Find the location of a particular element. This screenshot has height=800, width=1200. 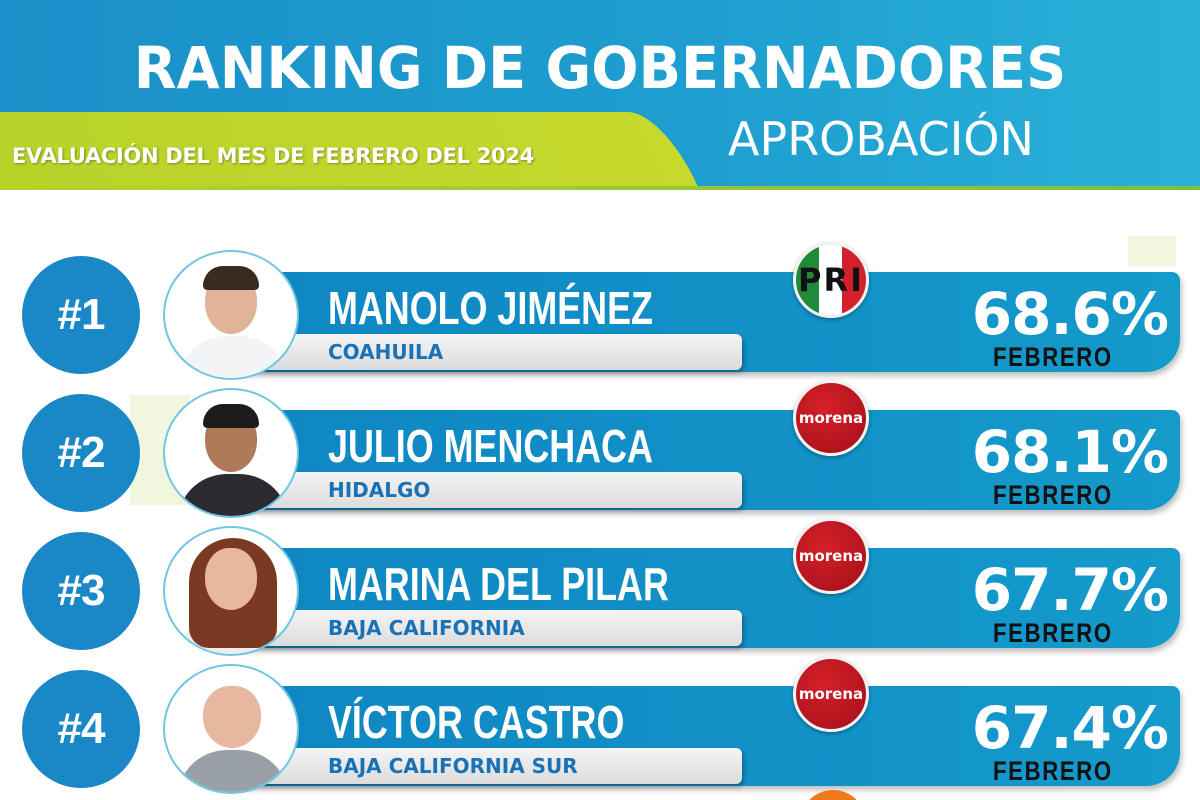

party-logo-text: PRI is located at coordinates (831, 280).